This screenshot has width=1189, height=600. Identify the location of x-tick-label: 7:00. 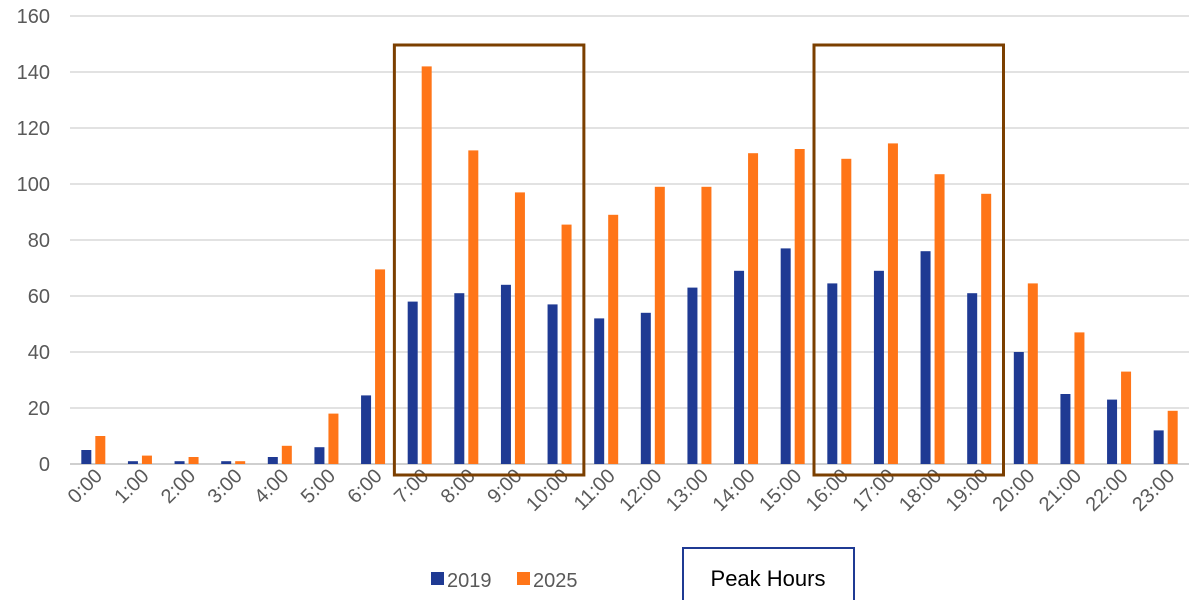
(411, 486).